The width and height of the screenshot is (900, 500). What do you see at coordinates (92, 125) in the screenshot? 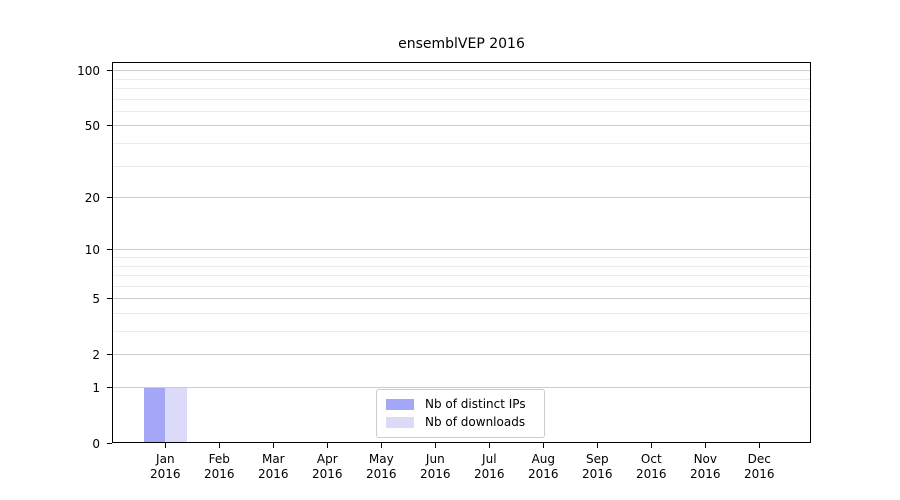
I see `y-tick-label: 50` at bounding box center [92, 125].